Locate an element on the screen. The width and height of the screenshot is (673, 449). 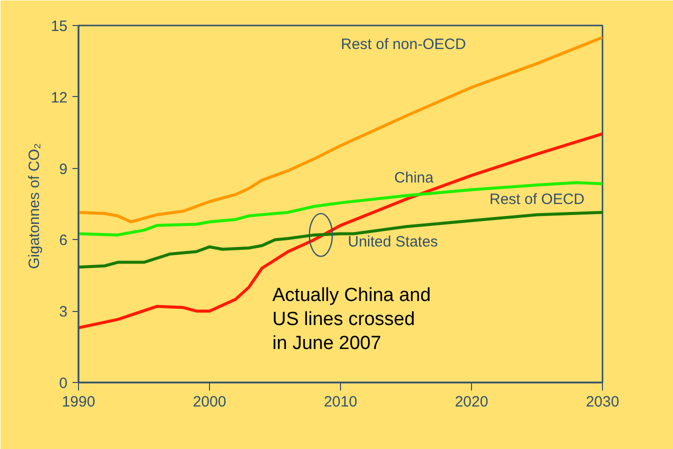
x-tick-label: 2000 is located at coordinates (209, 402).